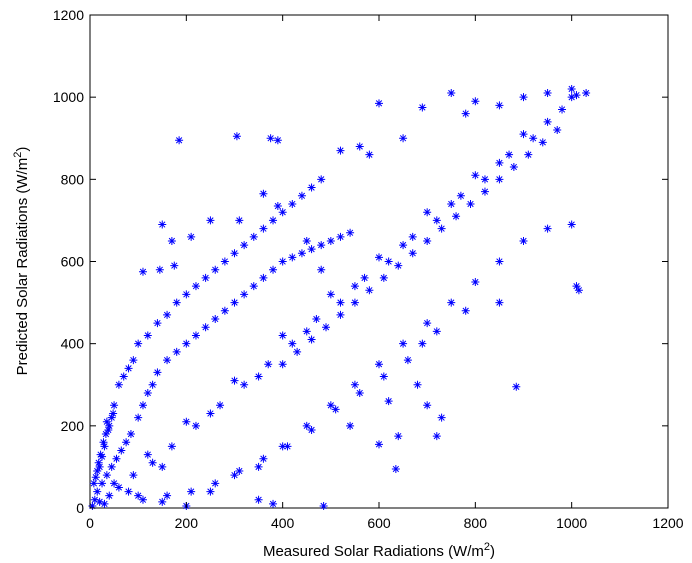  Describe the element at coordinates (379, 523) in the screenshot. I see `x-tick-label: 600` at that location.